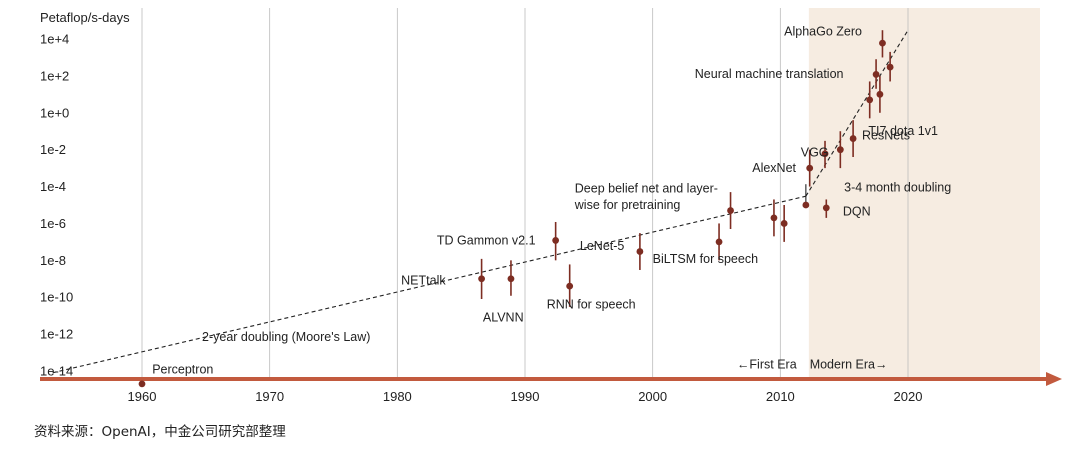 The width and height of the screenshot is (1080, 458). What do you see at coordinates (767, 365) in the screenshot?
I see `annotation-label: ←First Era` at bounding box center [767, 365].